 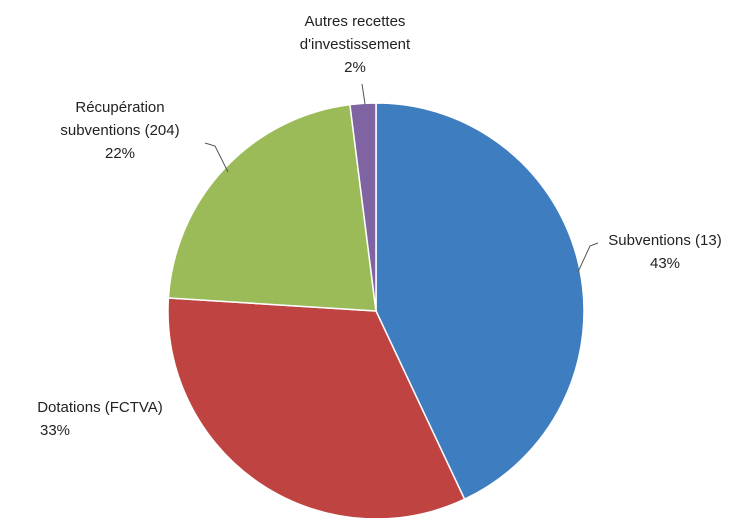 I want to click on value-label: 22%, so click(x=120, y=153).